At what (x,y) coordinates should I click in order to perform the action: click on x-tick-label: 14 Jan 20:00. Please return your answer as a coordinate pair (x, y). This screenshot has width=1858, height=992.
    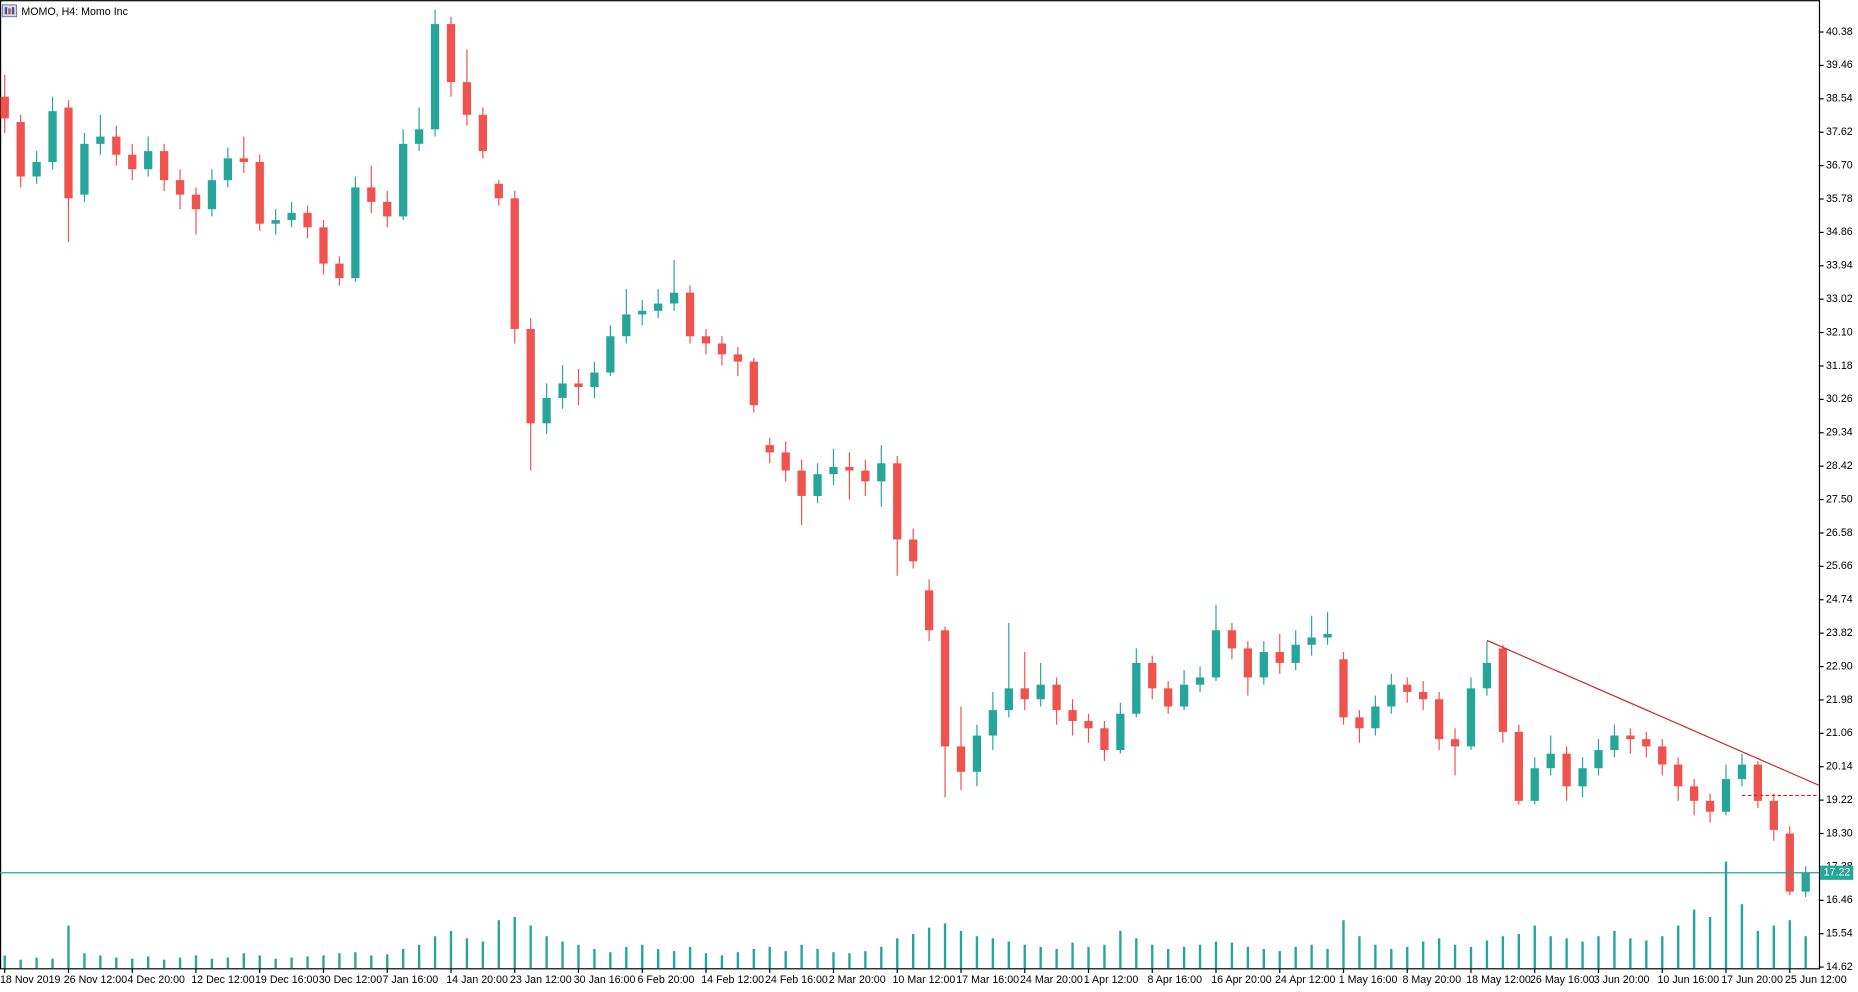
    Looking at the image, I should click on (477, 980).